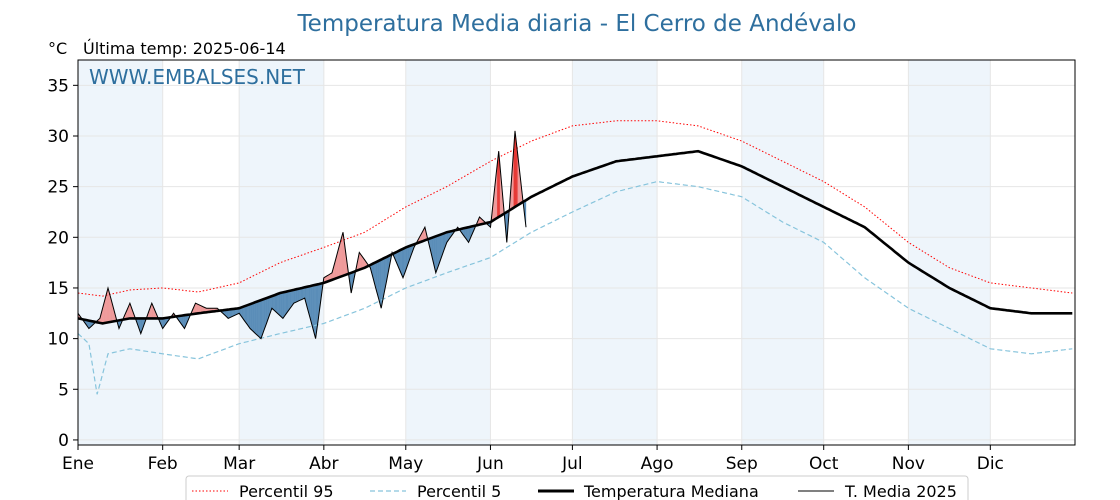 The height and width of the screenshot is (500, 1120). I want to click on legend-box, so click(577, 487).